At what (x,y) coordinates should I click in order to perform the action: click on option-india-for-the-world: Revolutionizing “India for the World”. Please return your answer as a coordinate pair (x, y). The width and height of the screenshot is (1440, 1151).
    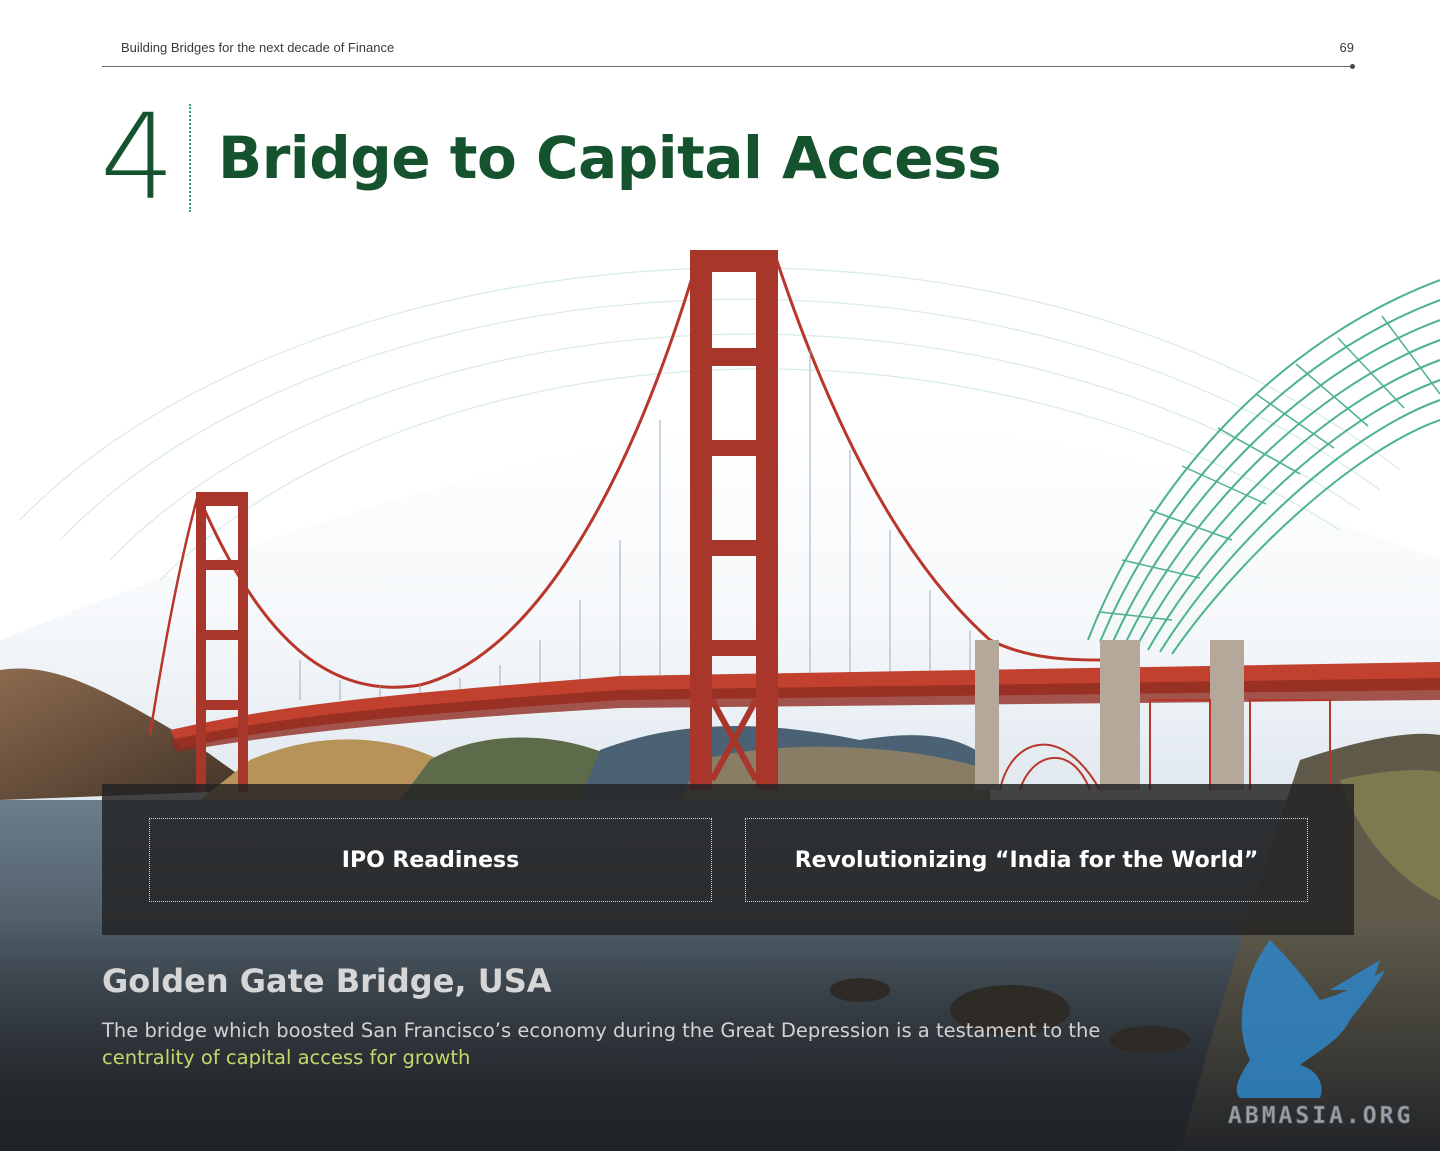
    Looking at the image, I should click on (1026, 860).